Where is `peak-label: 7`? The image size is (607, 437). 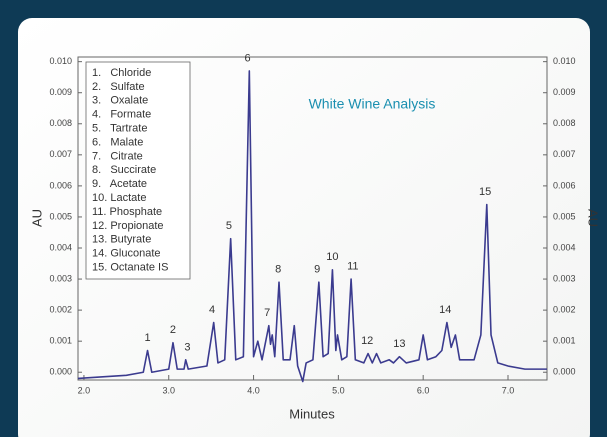
peak-label: 7 is located at coordinates (267, 313).